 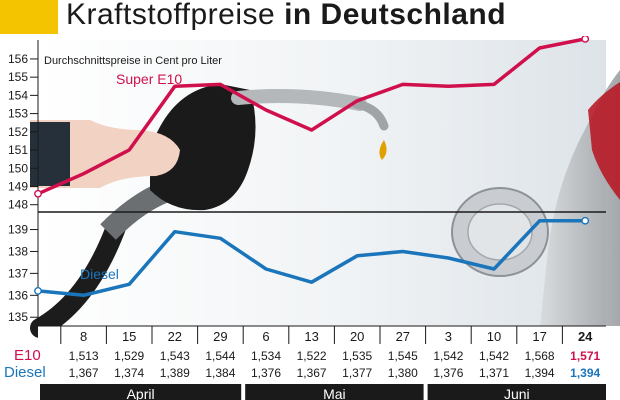 I want to click on e10-table-value: 1,513, so click(x=84, y=356).